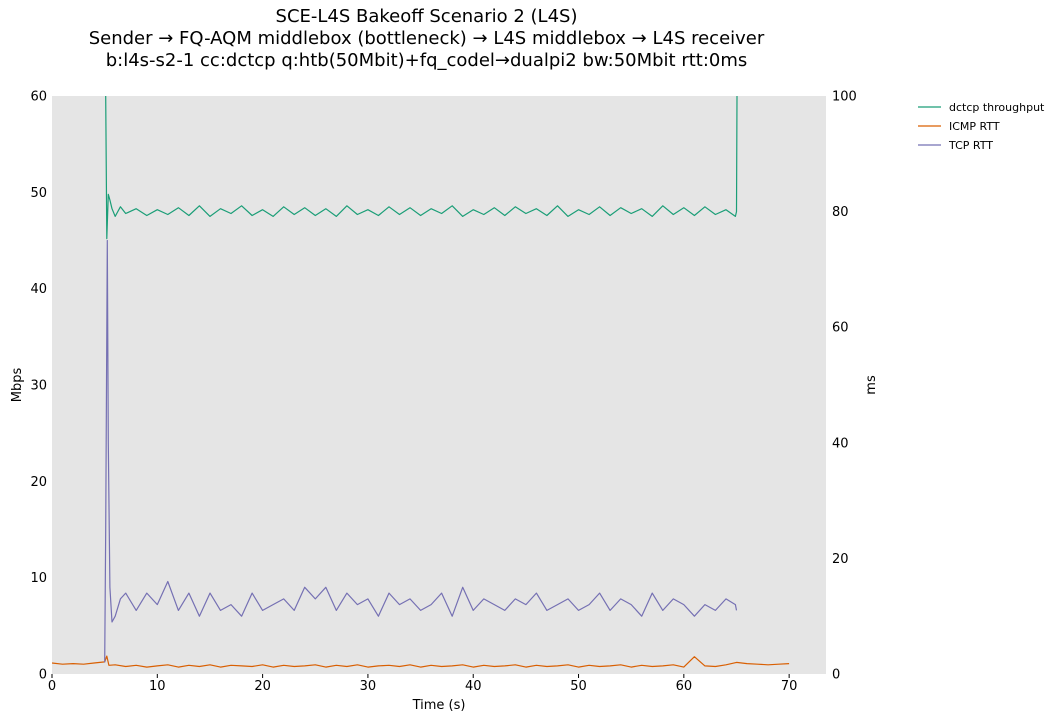 The image size is (1064, 721). What do you see at coordinates (684, 686) in the screenshot?
I see `x-tick-label: 60` at bounding box center [684, 686].